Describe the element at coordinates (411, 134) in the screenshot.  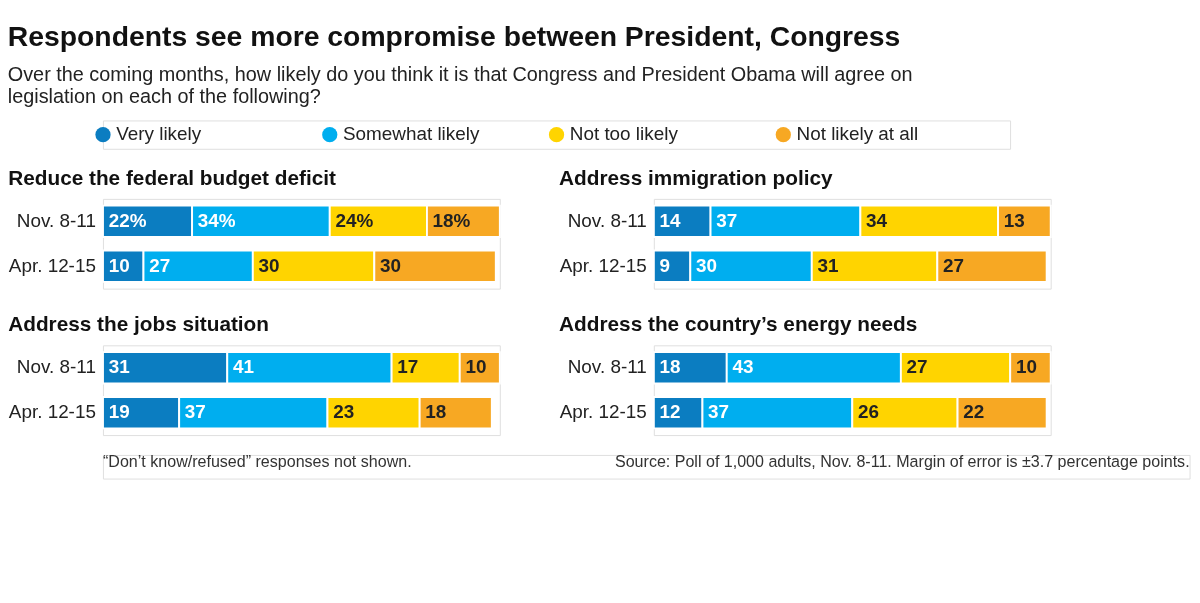
I see `legend-label: Somewhat likely` at that location.